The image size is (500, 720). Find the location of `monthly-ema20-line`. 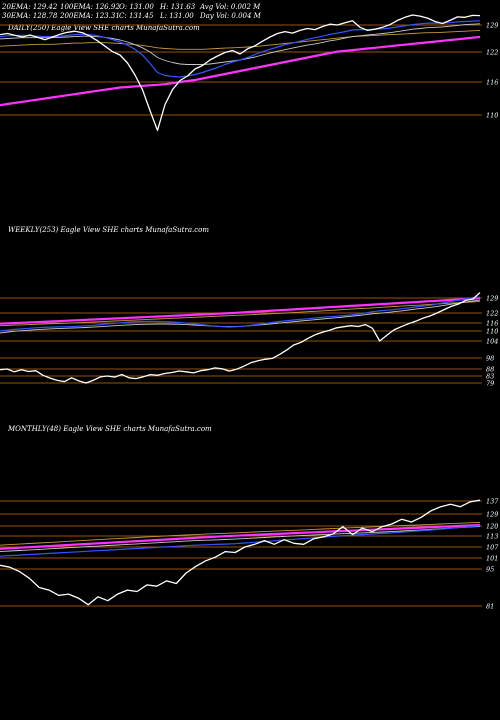

monthly-ema20-line is located at coordinates (240, 541).